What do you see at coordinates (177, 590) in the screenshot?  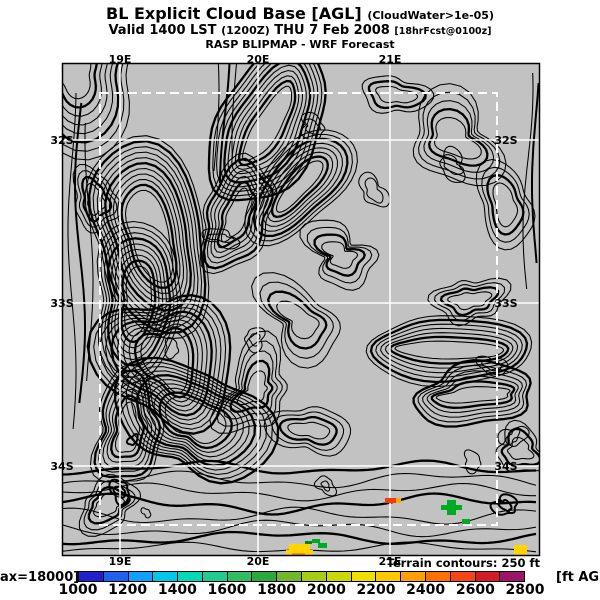 I see `colorbar-tick-label: 1400` at bounding box center [177, 590].